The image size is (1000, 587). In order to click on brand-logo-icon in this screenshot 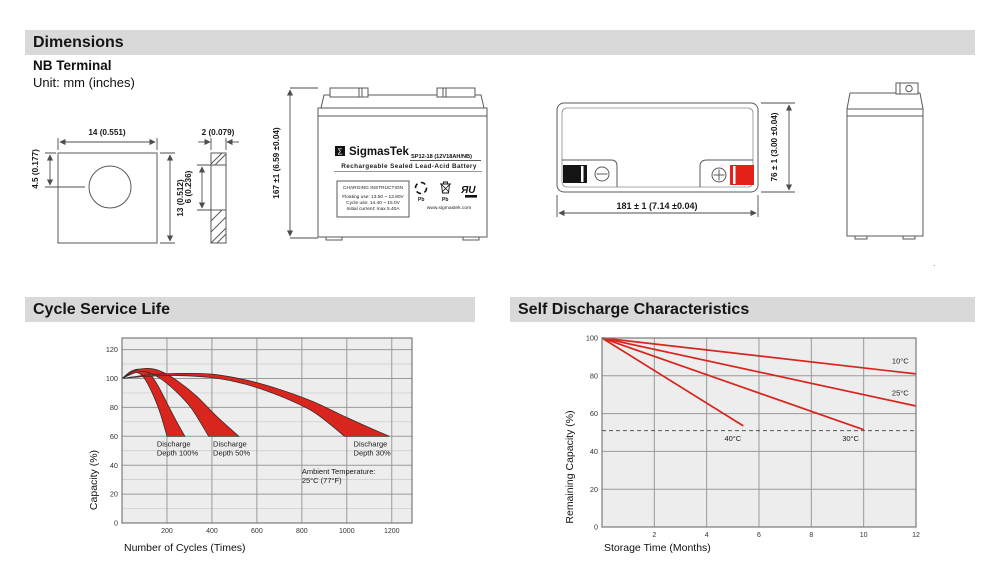, I will do `click(340, 151)`.